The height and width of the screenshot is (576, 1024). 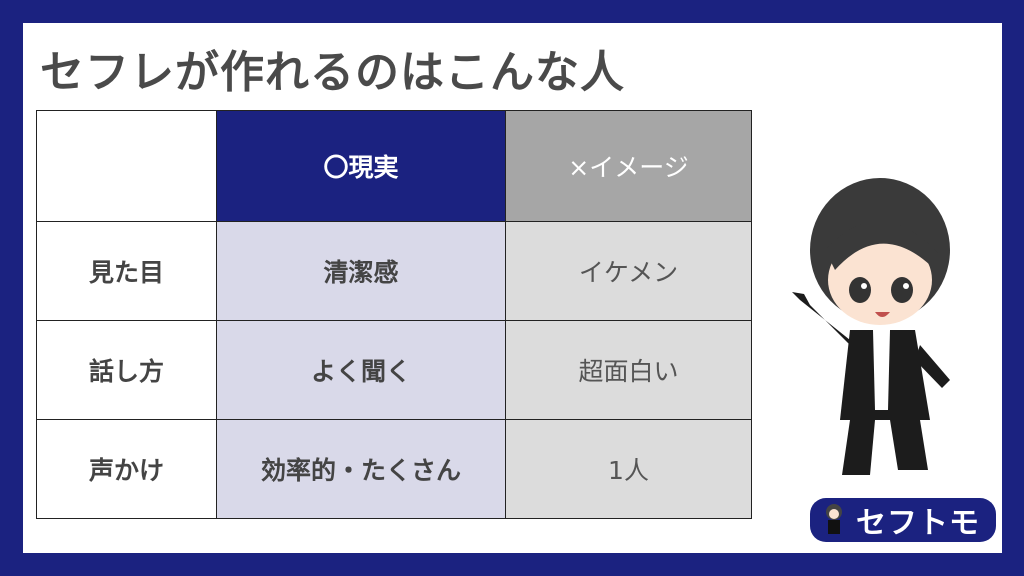 I want to click on reality-cell: 清潔感, so click(x=361, y=271).